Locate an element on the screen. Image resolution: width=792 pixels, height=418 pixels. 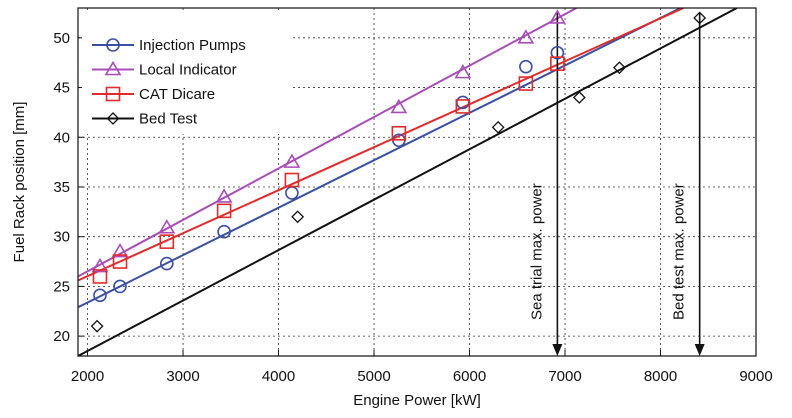
legend-label: CAT Dicare is located at coordinates (177, 94).